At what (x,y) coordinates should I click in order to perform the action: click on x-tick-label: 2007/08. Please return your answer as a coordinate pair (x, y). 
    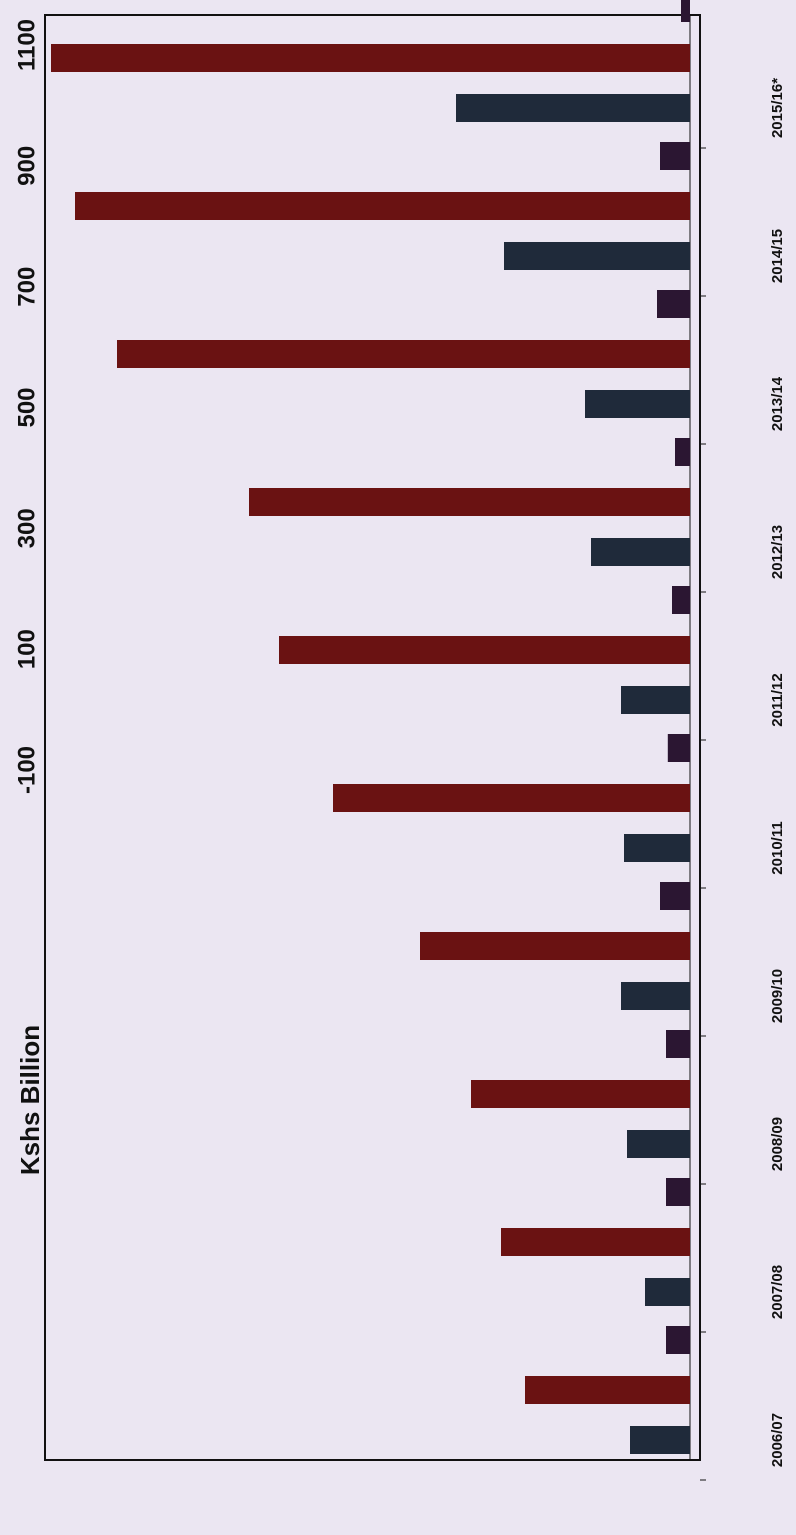
    Looking at the image, I should click on (777, 1292).